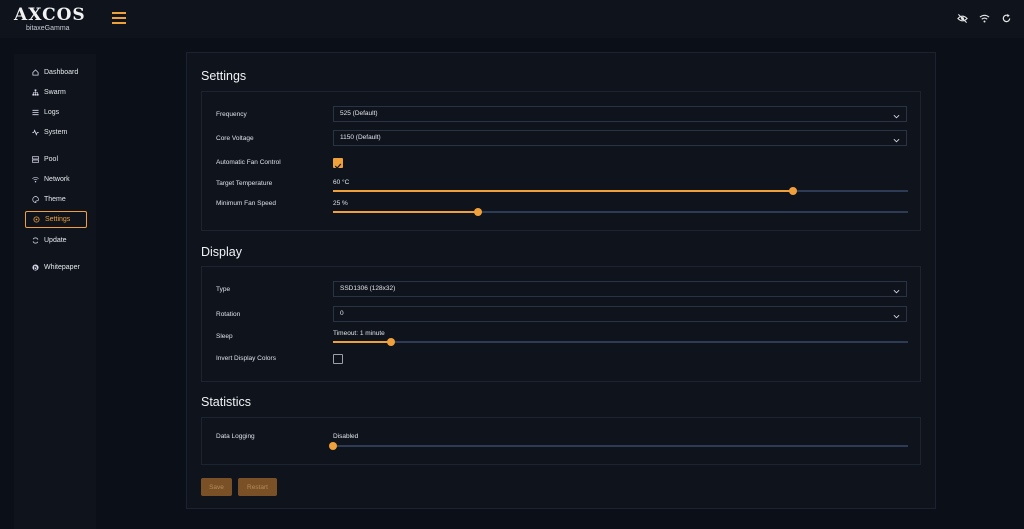 This screenshot has width=1024, height=529. Describe the element at coordinates (231, 114) in the screenshot. I see `frequency-label: Frequency` at that location.